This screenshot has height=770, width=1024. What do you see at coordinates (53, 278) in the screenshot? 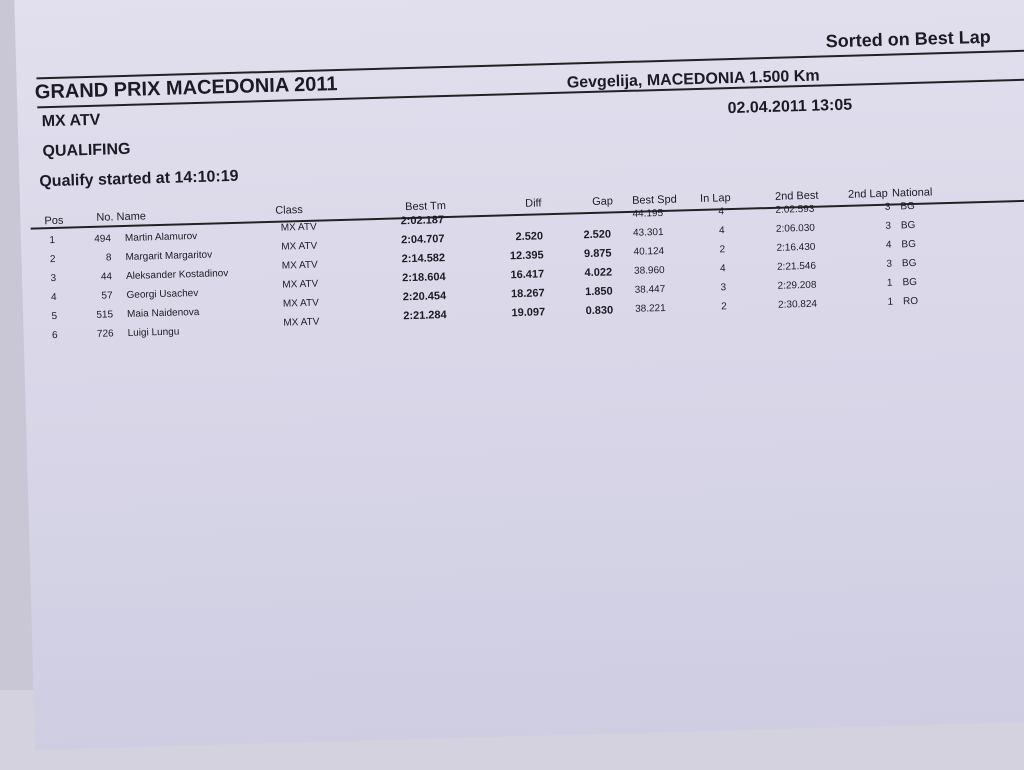
I see `cell-pos: 3` at bounding box center [53, 278].